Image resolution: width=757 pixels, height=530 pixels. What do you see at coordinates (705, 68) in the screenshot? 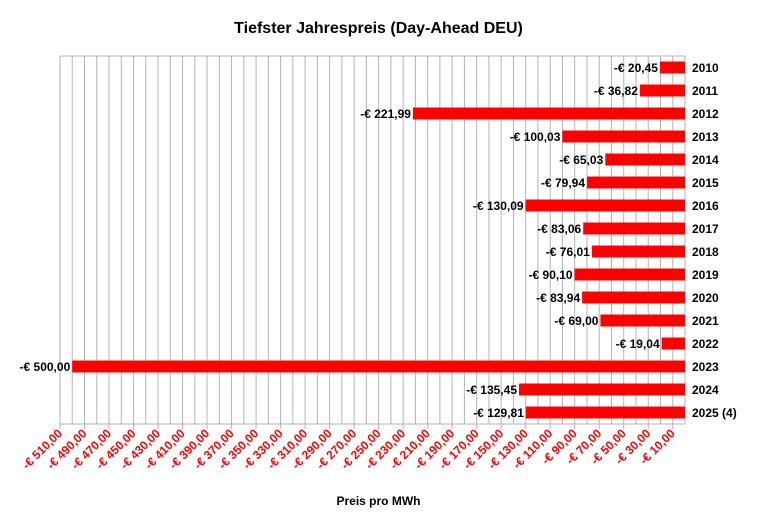
I see `category-label: 2010` at bounding box center [705, 68].